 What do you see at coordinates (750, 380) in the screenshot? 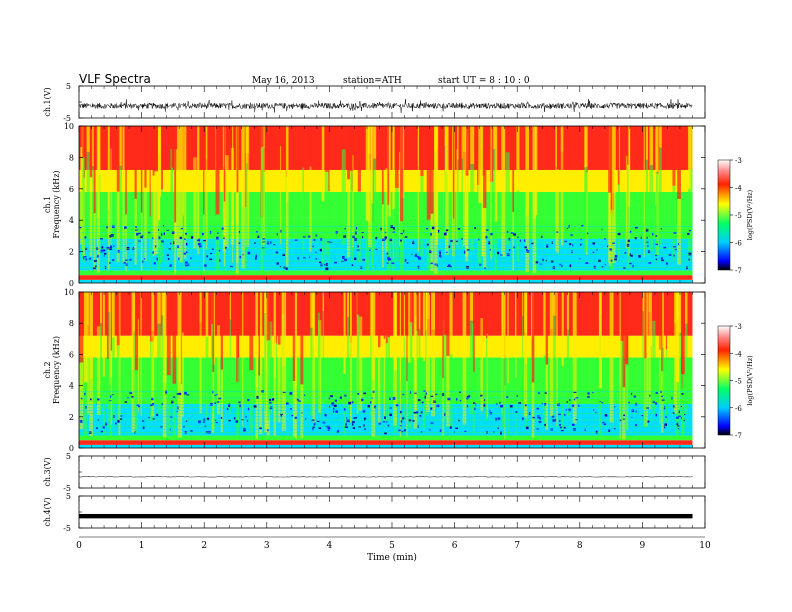
I see `spec2-colorbar-label: log(PSD(V²/Hz)` at bounding box center [750, 380].